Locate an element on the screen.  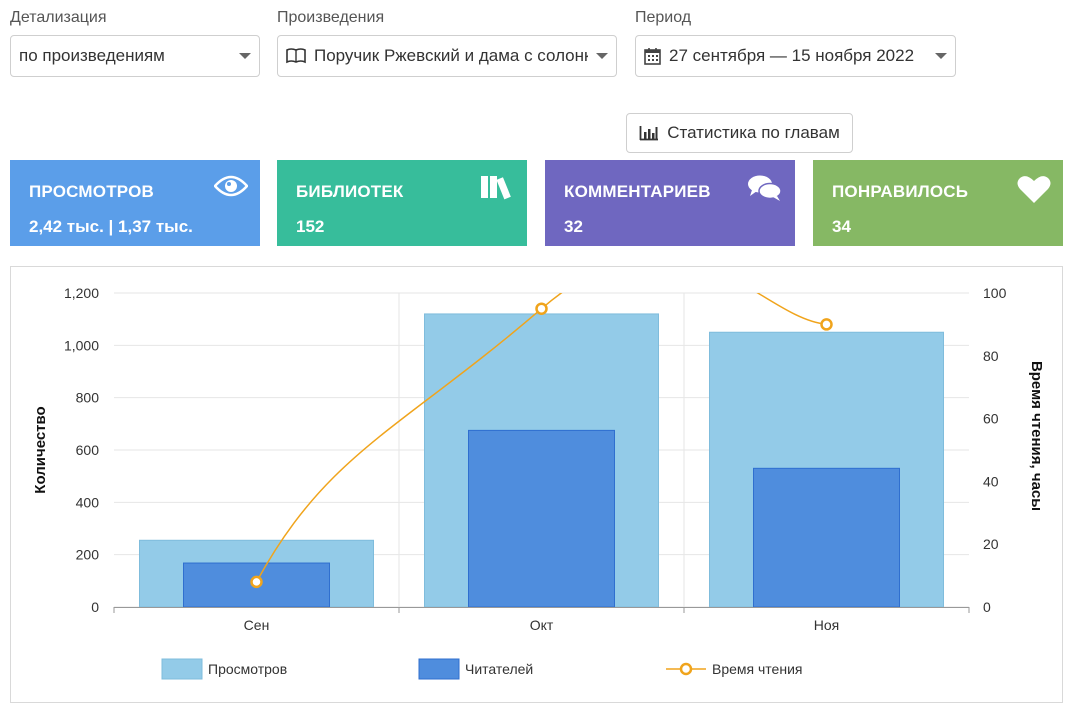
y-right-tick-label: 20 is located at coordinates (991, 544).